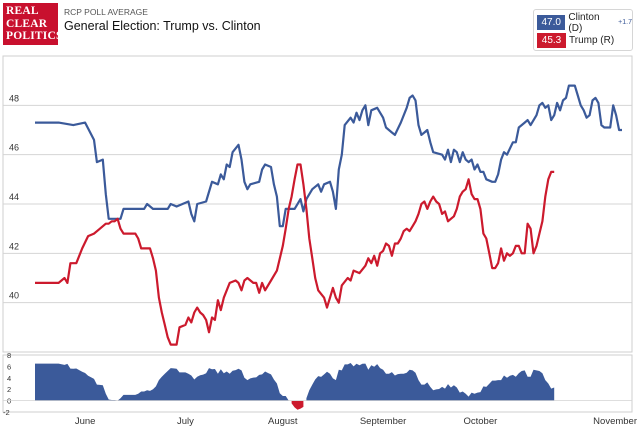 The height and width of the screenshot is (429, 640). Describe the element at coordinates (9, 355) in the screenshot. I see `spread-tick-label: 8` at that location.